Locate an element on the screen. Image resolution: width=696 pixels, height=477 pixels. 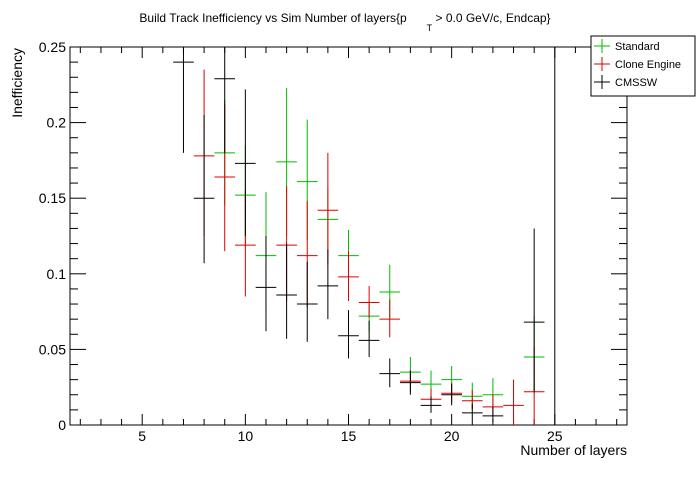
legend-entry: CMSSW is located at coordinates (626, 82).